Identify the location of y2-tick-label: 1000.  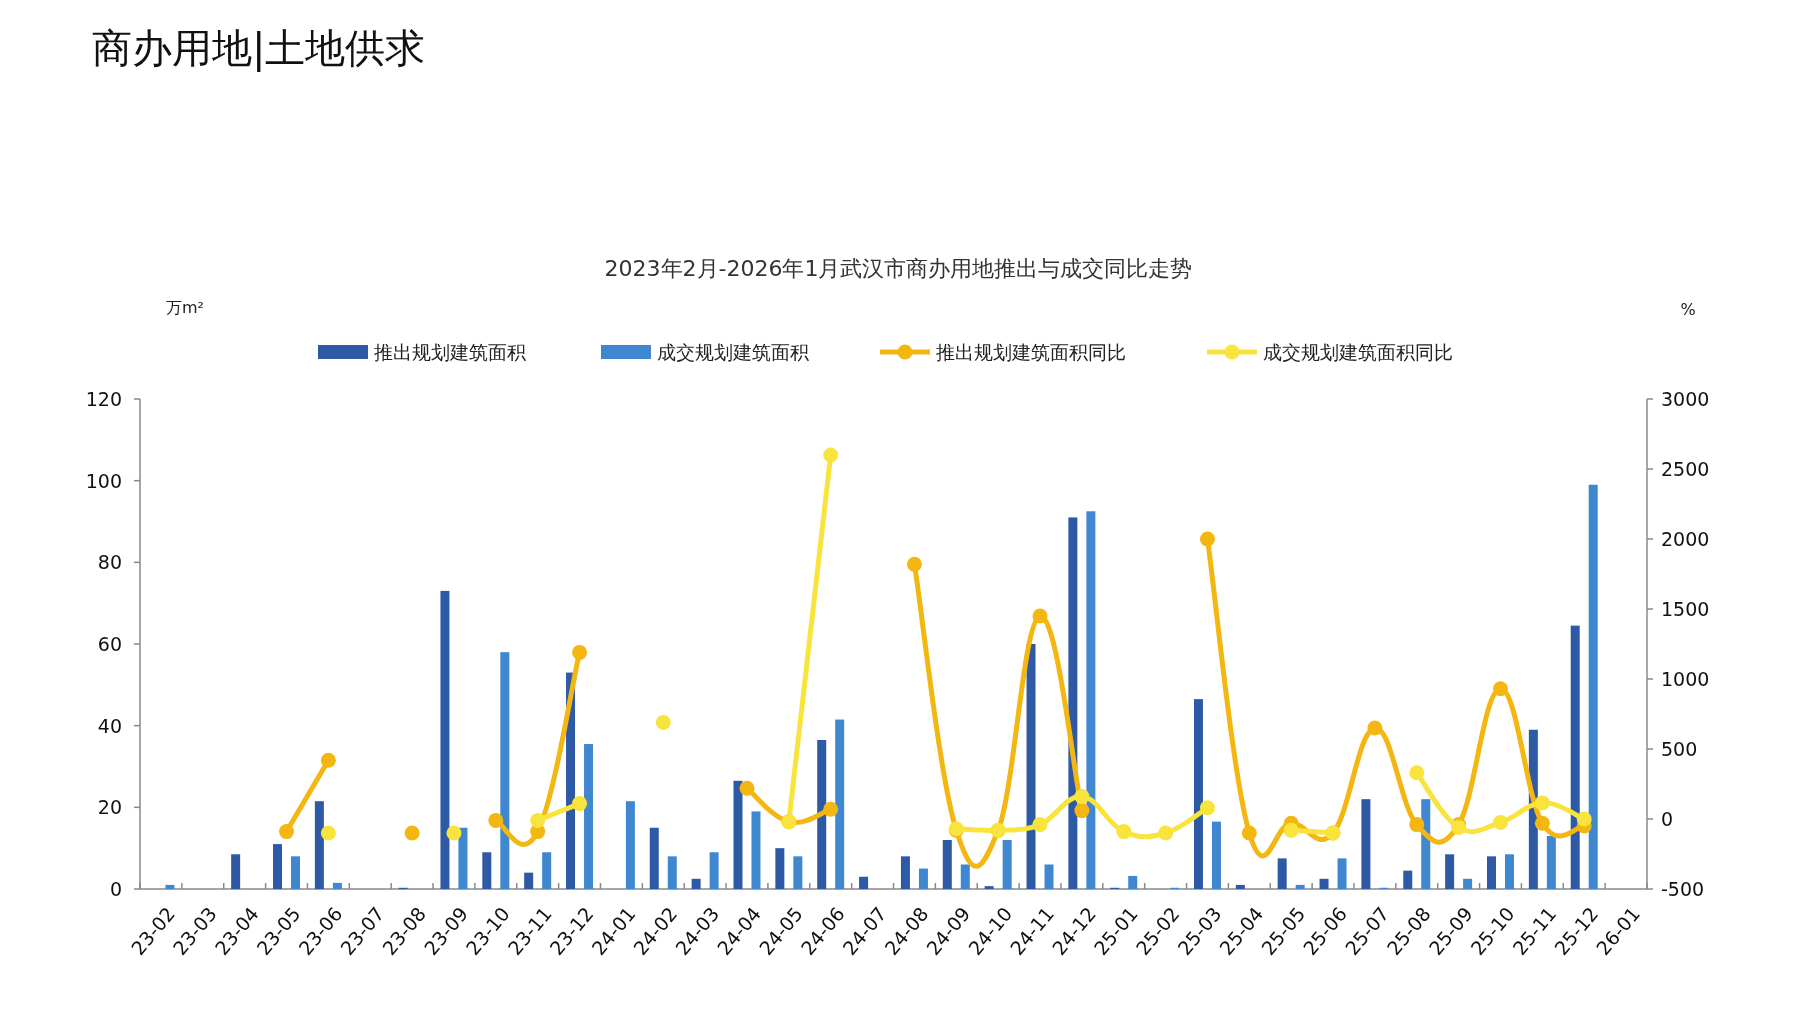
(1685, 679).